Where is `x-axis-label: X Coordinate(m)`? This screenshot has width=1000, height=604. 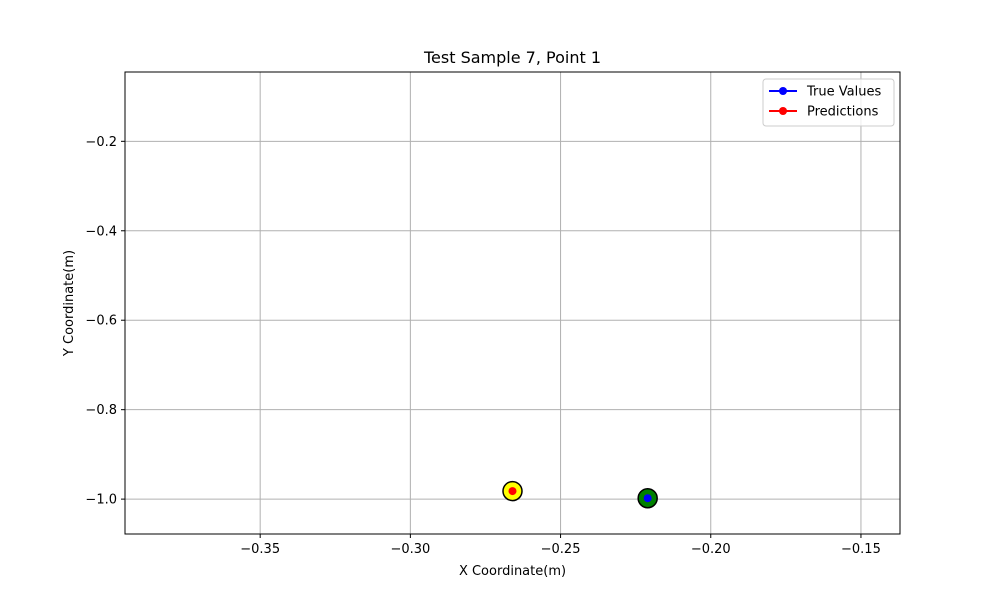 x-axis-label: X Coordinate(m) is located at coordinates (512, 571).